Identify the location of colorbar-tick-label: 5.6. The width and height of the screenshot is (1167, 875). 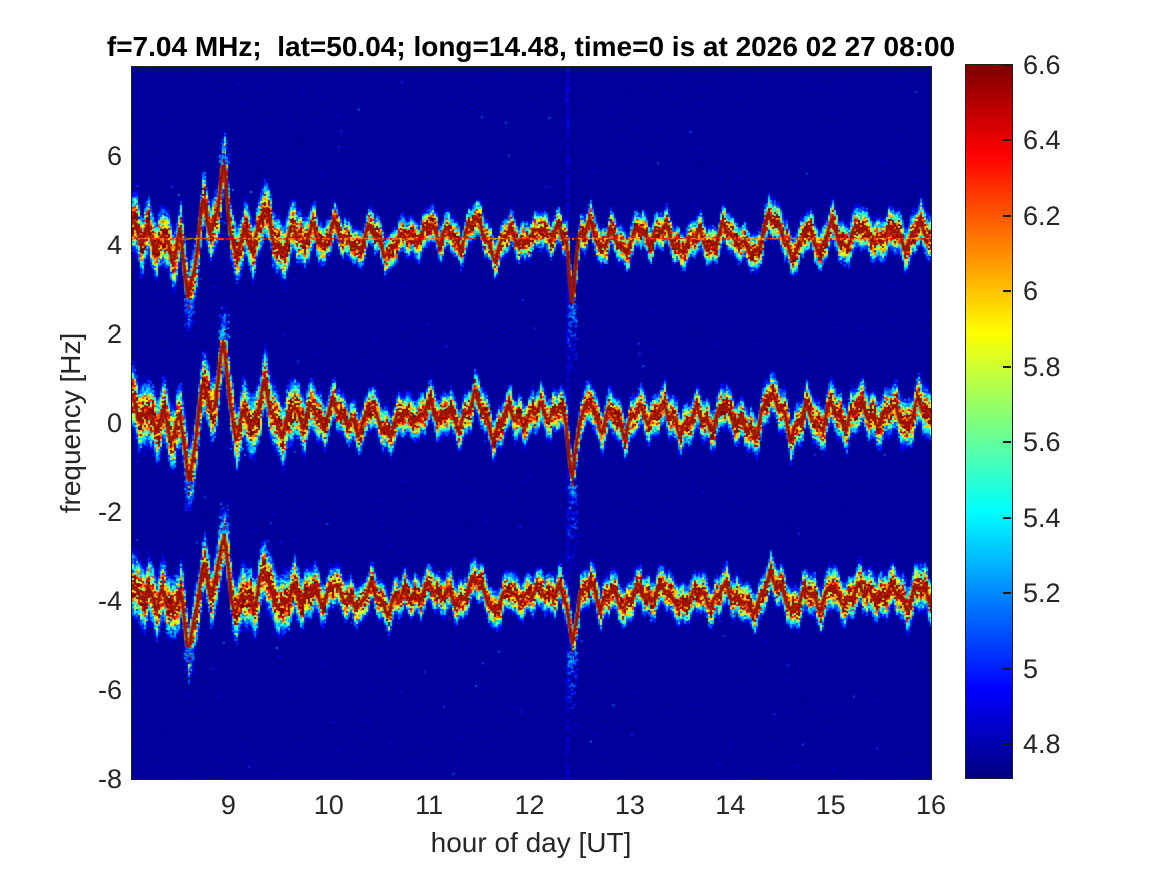
(1042, 442).